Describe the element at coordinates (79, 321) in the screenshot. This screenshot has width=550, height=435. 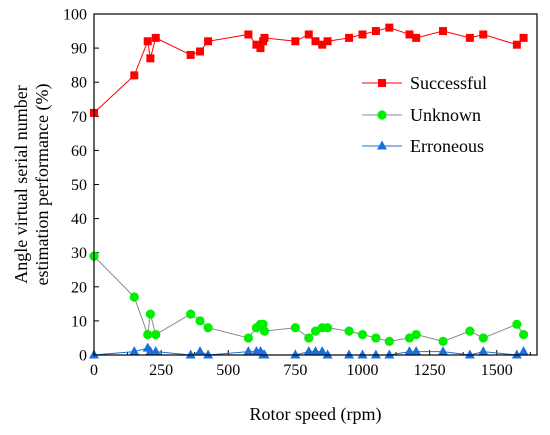
I see `y-tick-label-1: 10` at that location.